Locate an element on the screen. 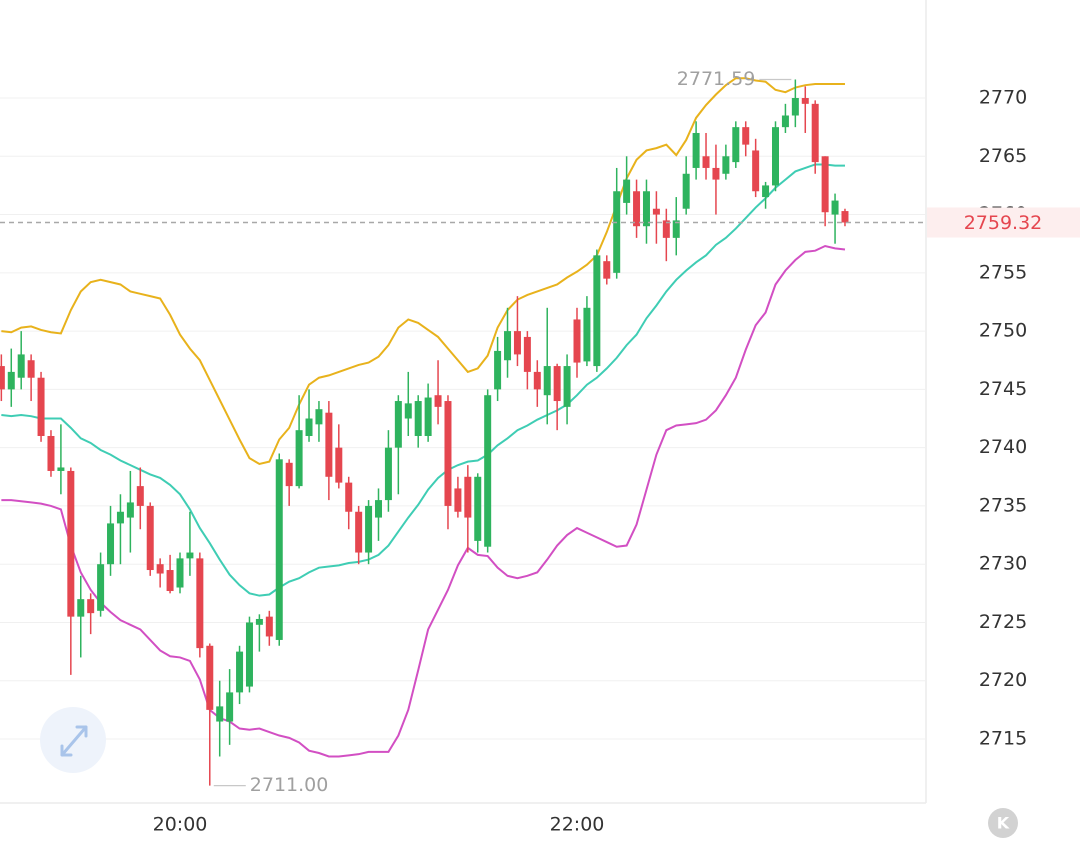  y-tick-label: 2765 is located at coordinates (1003, 156).